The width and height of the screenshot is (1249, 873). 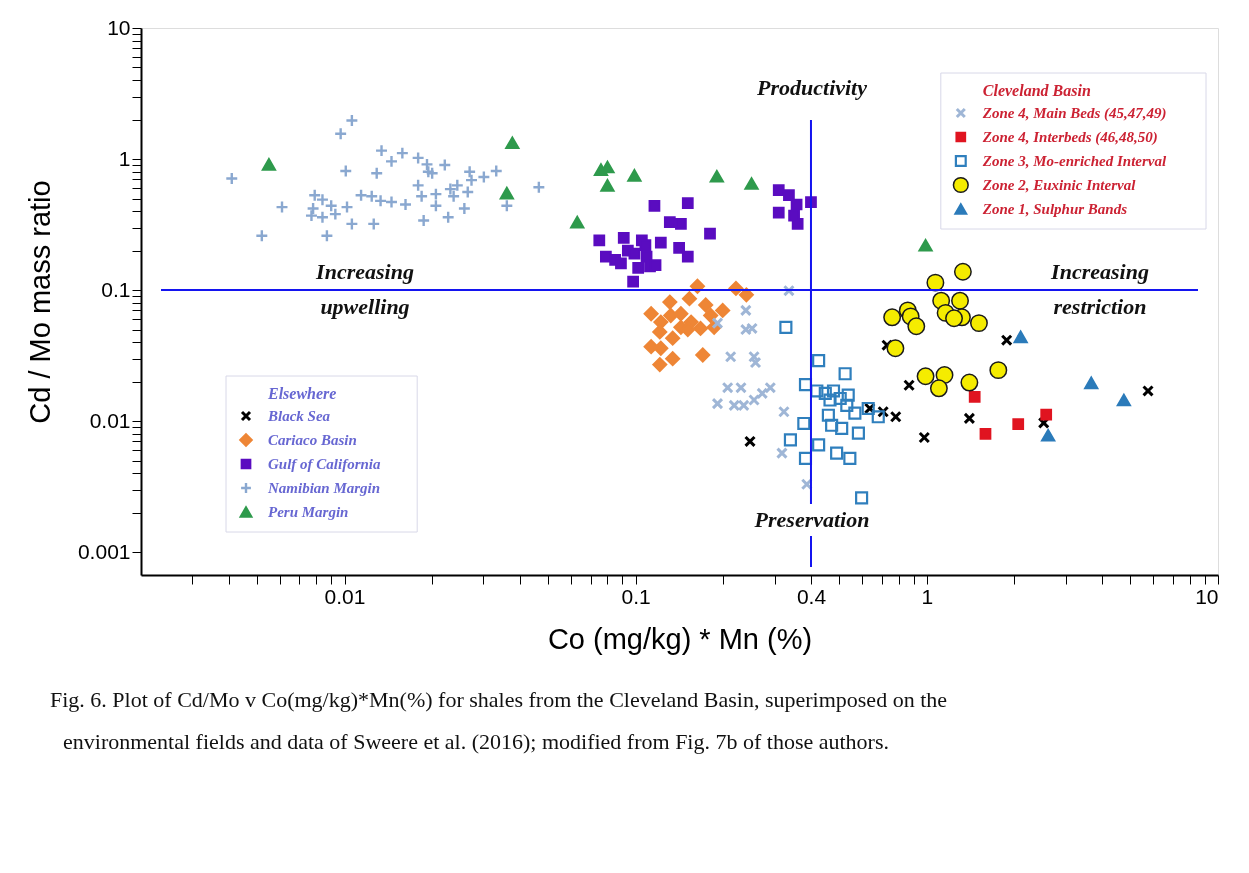 I want to click on annotation: upwelling, so click(x=365, y=306).